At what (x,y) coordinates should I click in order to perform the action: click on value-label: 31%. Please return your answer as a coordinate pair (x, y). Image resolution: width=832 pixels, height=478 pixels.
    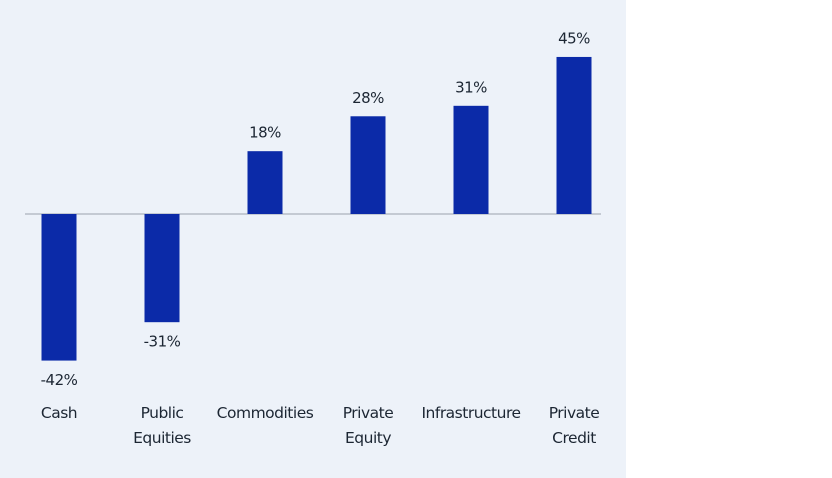
    Looking at the image, I should click on (471, 87).